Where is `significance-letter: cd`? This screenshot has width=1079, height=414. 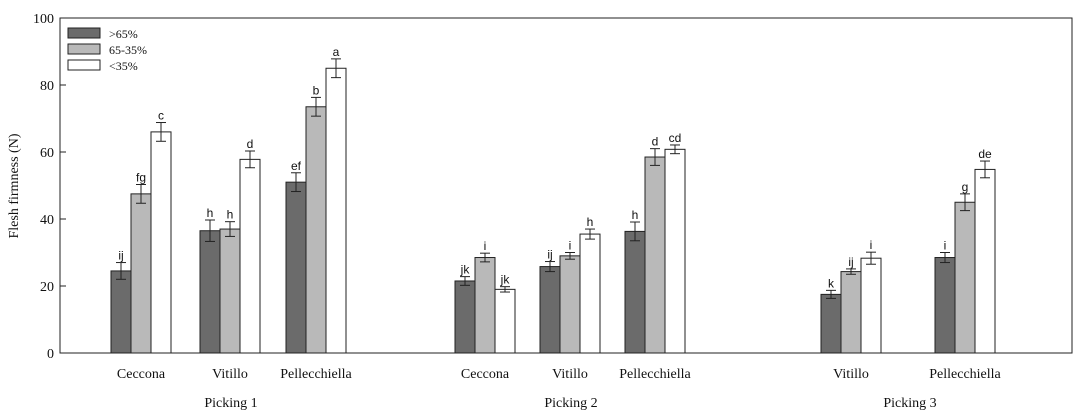 significance-letter: cd is located at coordinates (675, 138).